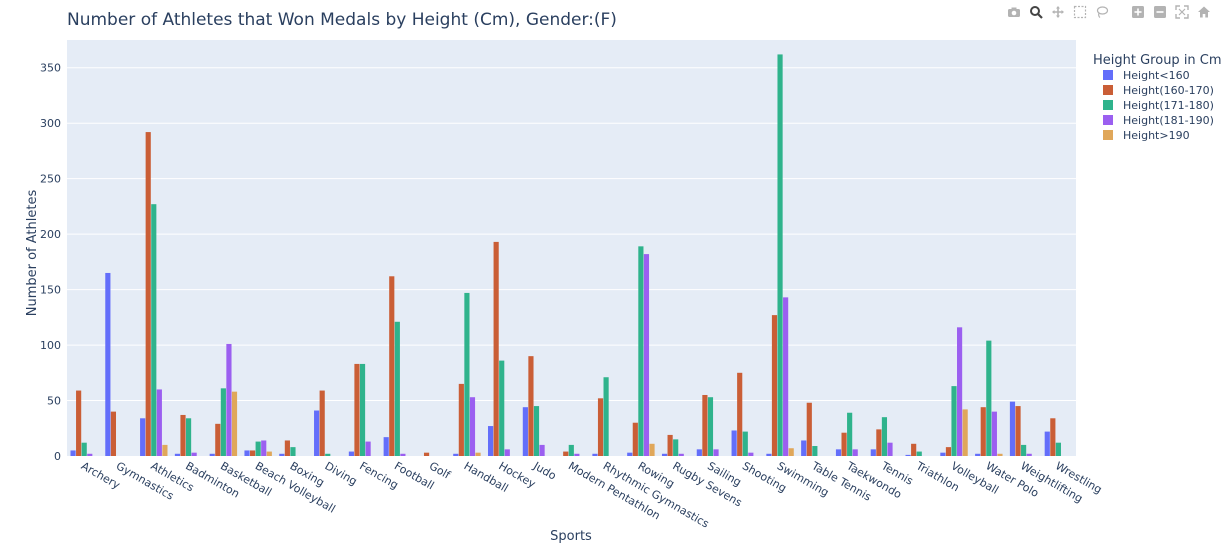  What do you see at coordinates (1158, 120) in the screenshot?
I see `legend-item: Height(181-190)` at bounding box center [1158, 120].